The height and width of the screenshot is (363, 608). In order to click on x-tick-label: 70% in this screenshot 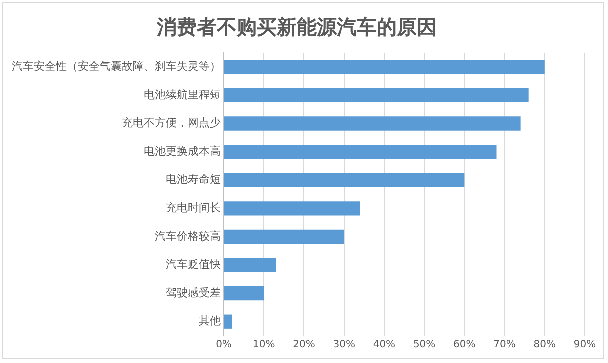, I will do `click(505, 345)`.